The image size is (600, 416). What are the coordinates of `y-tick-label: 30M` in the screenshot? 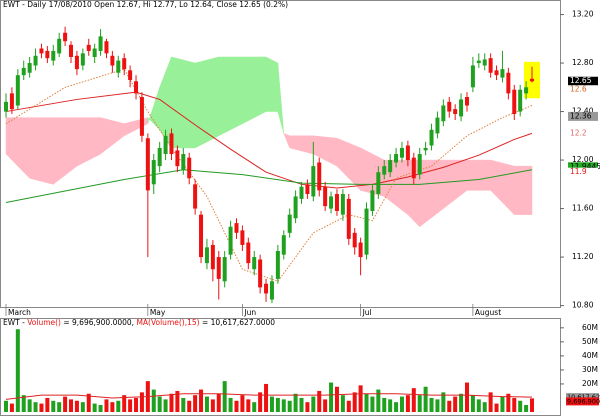 It's located at (590, 369).